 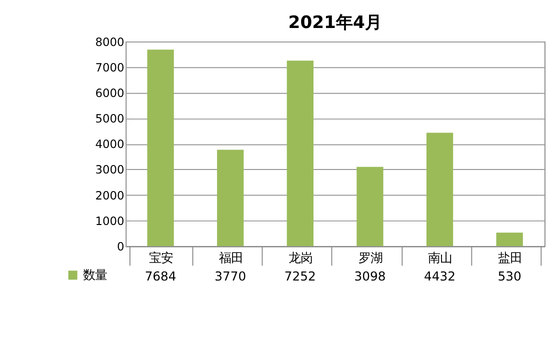 What do you see at coordinates (94, 275) in the screenshot?
I see `legend-label: 数量` at bounding box center [94, 275].